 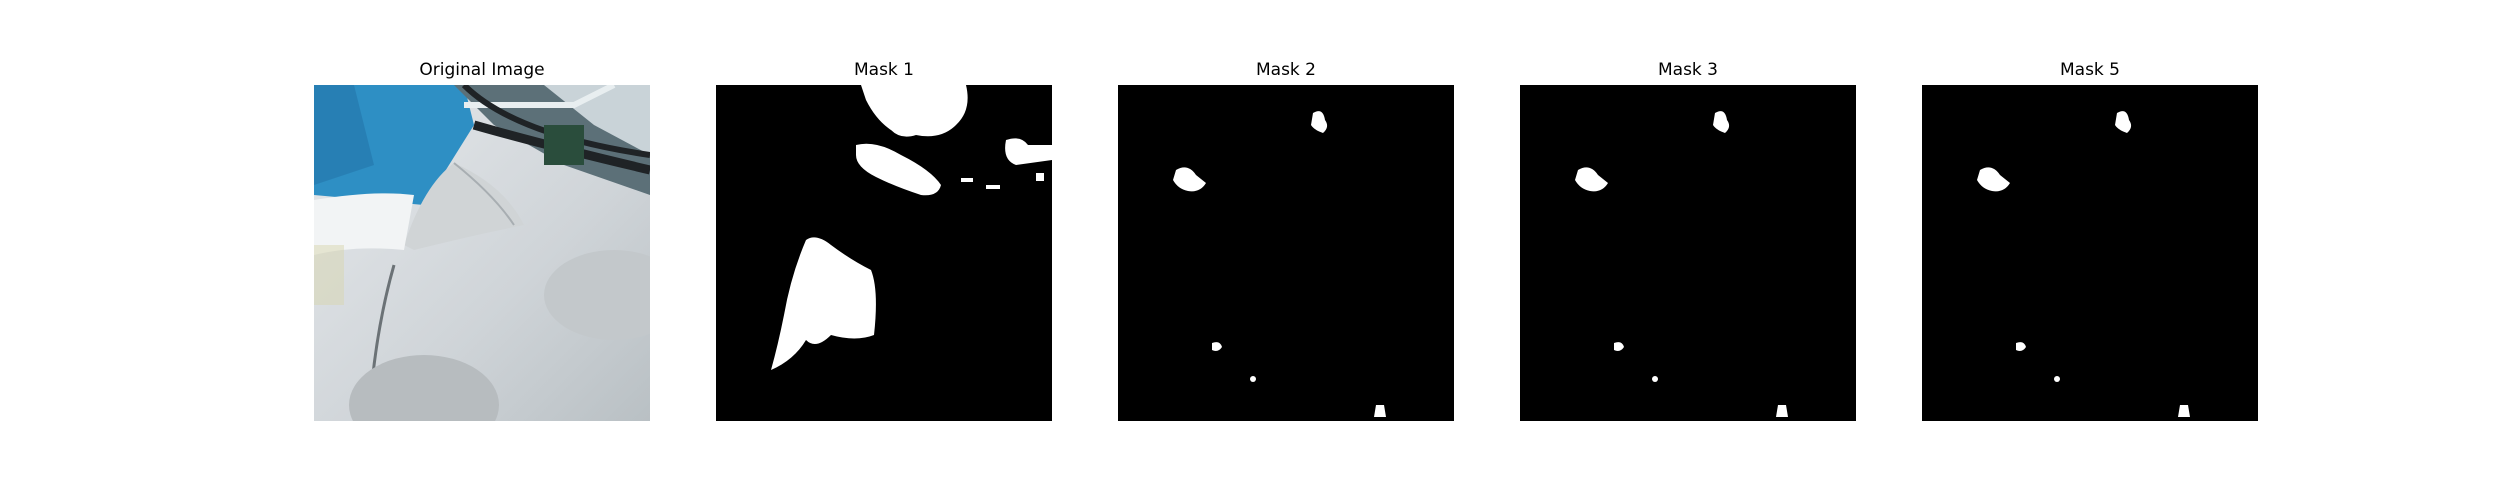 I want to click on original-image, so click(x=482, y=253).